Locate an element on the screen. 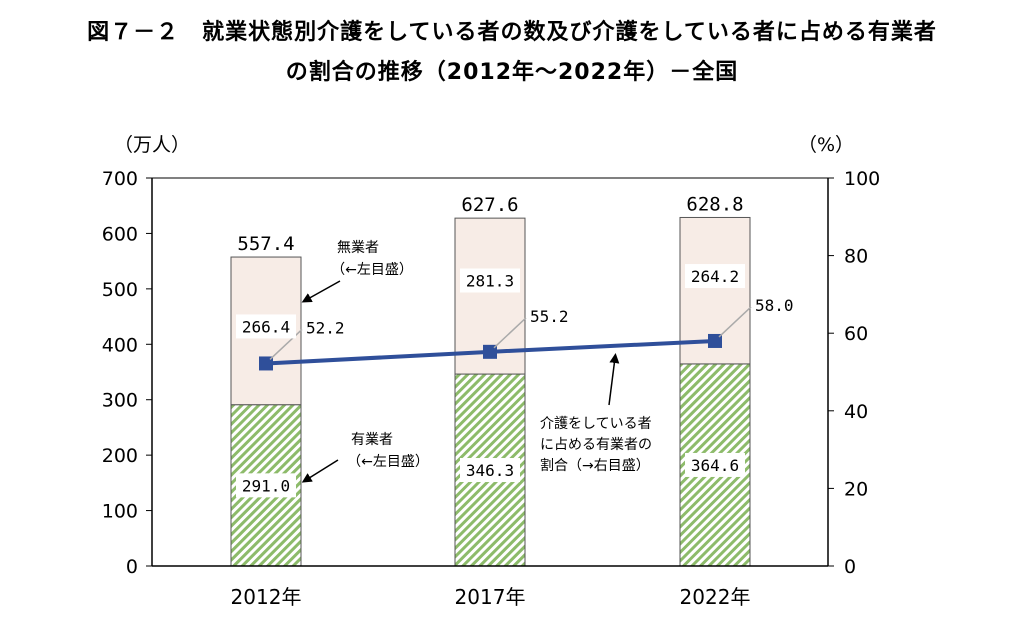 This screenshot has width=1024, height=622. x-tick-label: 2022年 is located at coordinates (715, 597).